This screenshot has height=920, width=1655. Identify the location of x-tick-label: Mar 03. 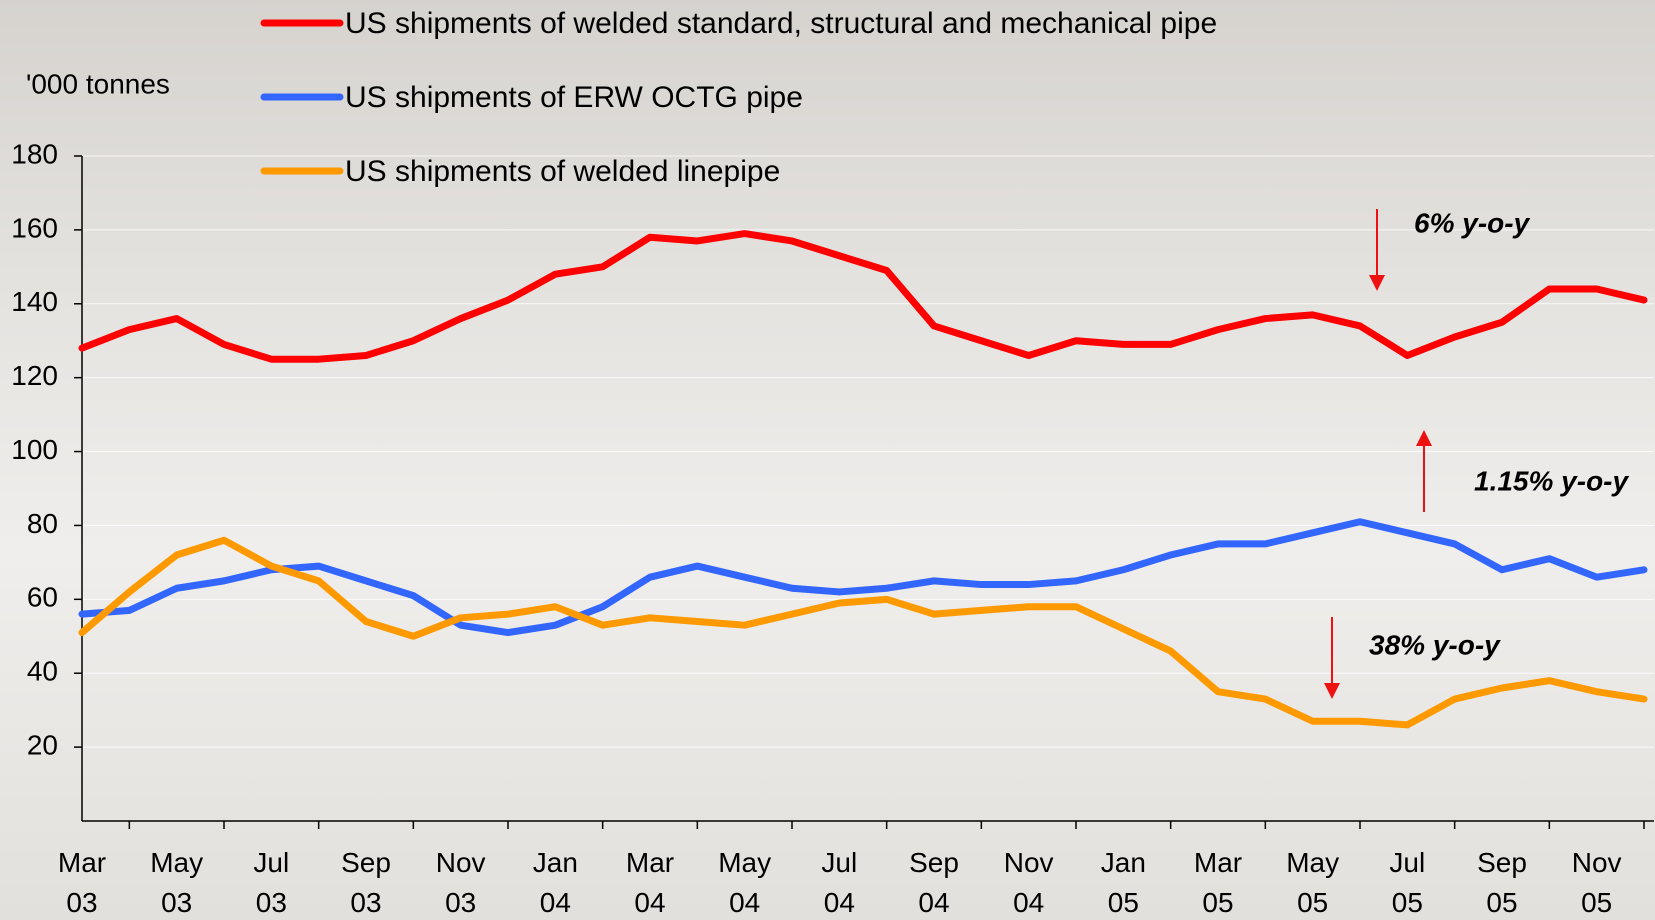
(82, 882).